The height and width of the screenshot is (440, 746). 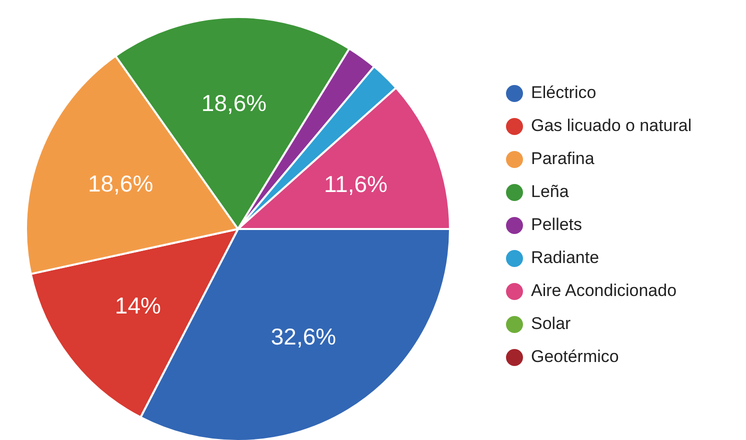 I want to click on legend-label: Gas licuado o natural, so click(x=611, y=125).